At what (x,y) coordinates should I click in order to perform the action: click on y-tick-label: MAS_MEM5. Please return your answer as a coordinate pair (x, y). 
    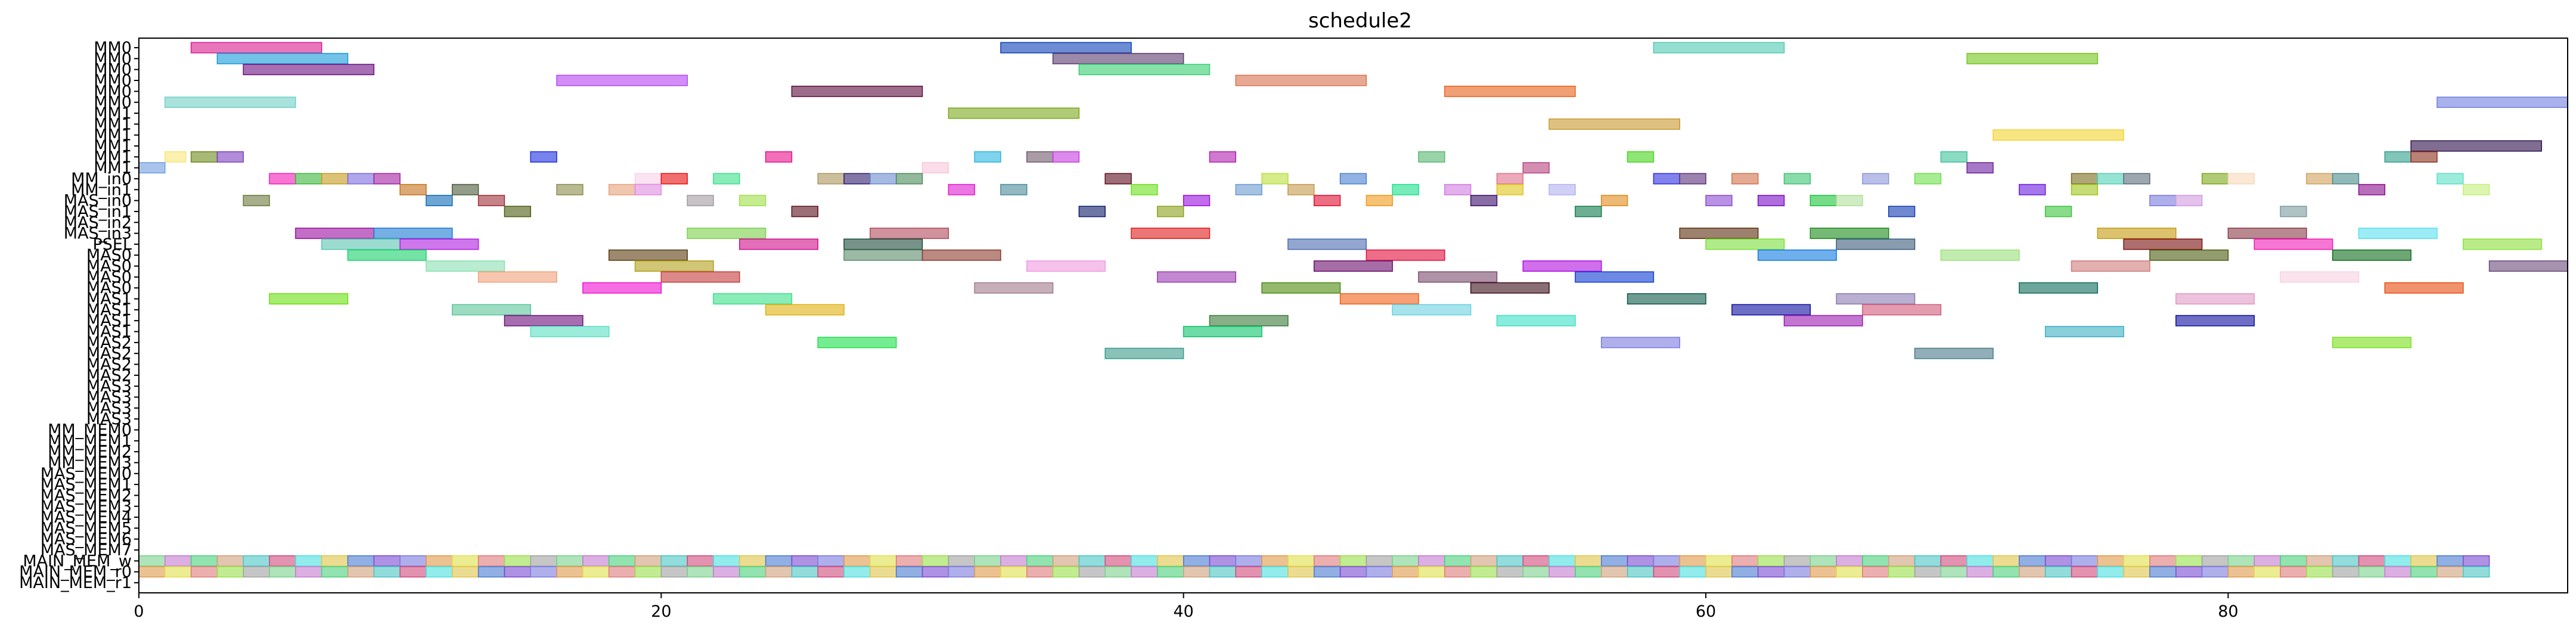
    Looking at the image, I should click on (87, 528).